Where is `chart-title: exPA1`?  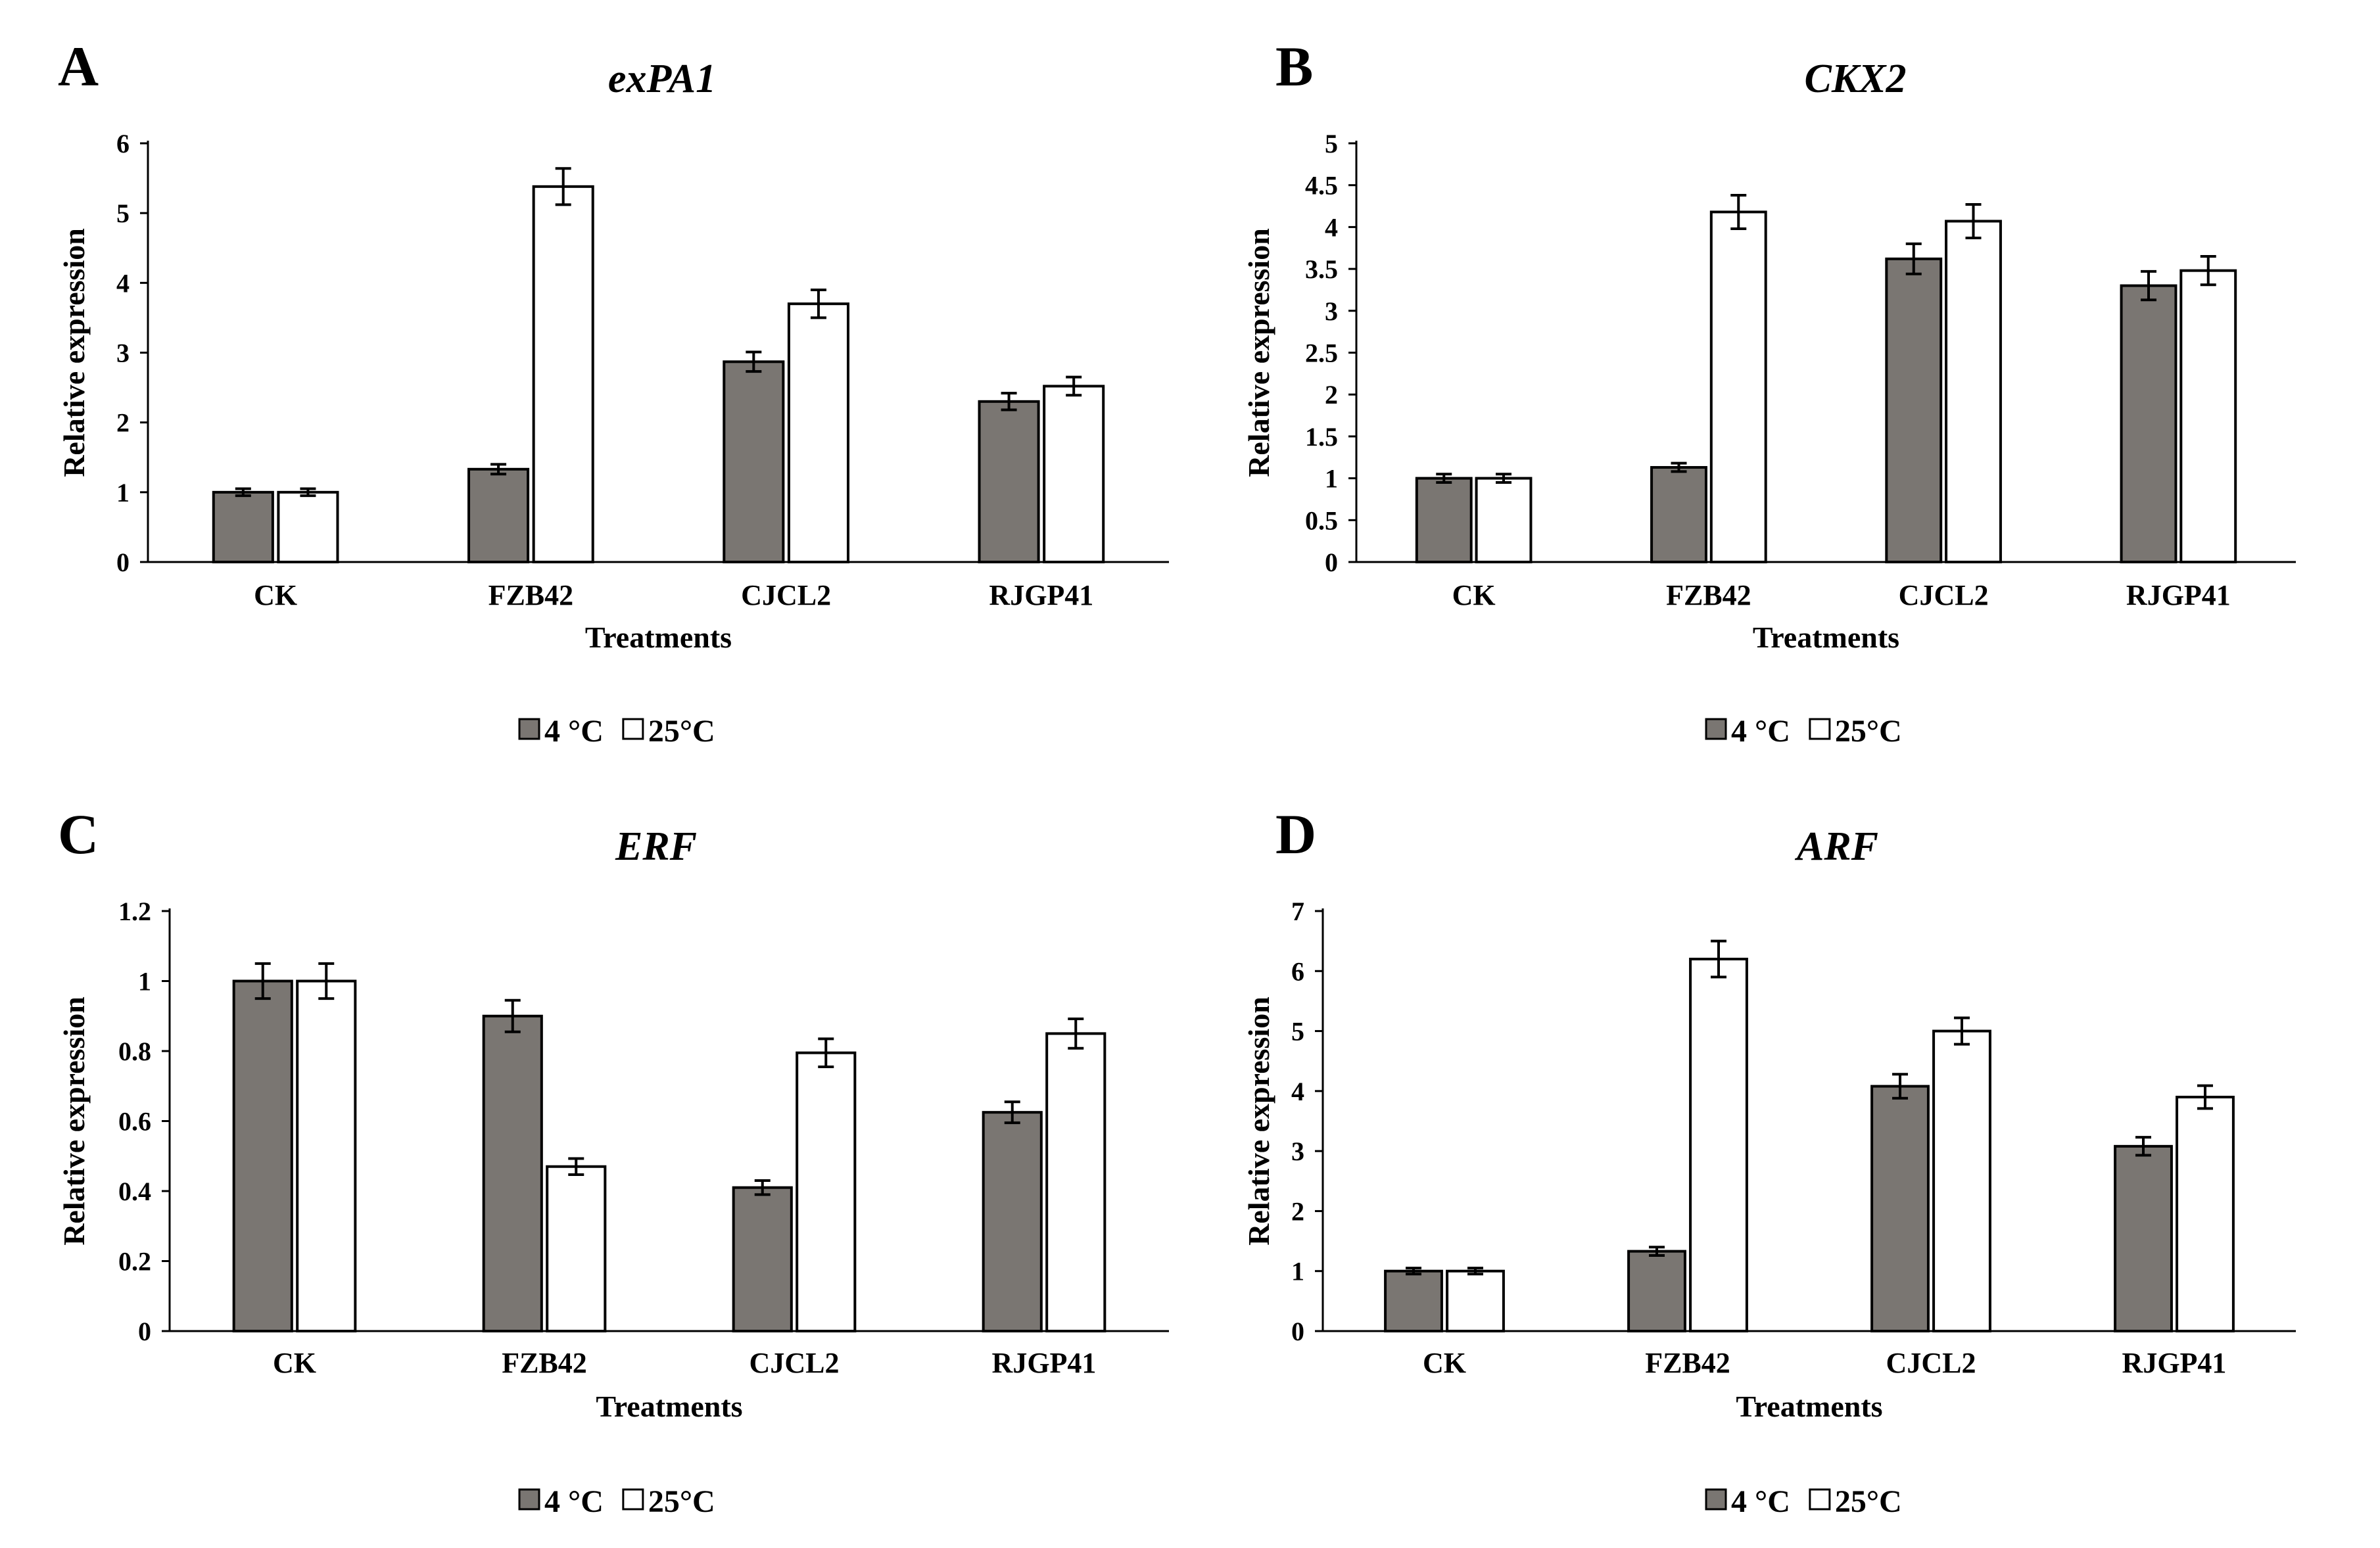 chart-title: exPA1 is located at coordinates (662, 79).